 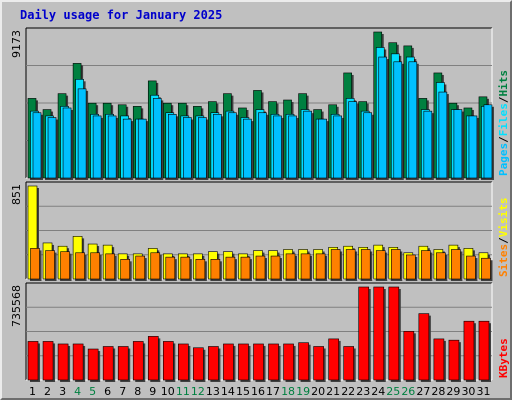 What do you see at coordinates (393, 391) in the screenshot?
I see `x-tick-label-day-25: 25` at bounding box center [393, 391].